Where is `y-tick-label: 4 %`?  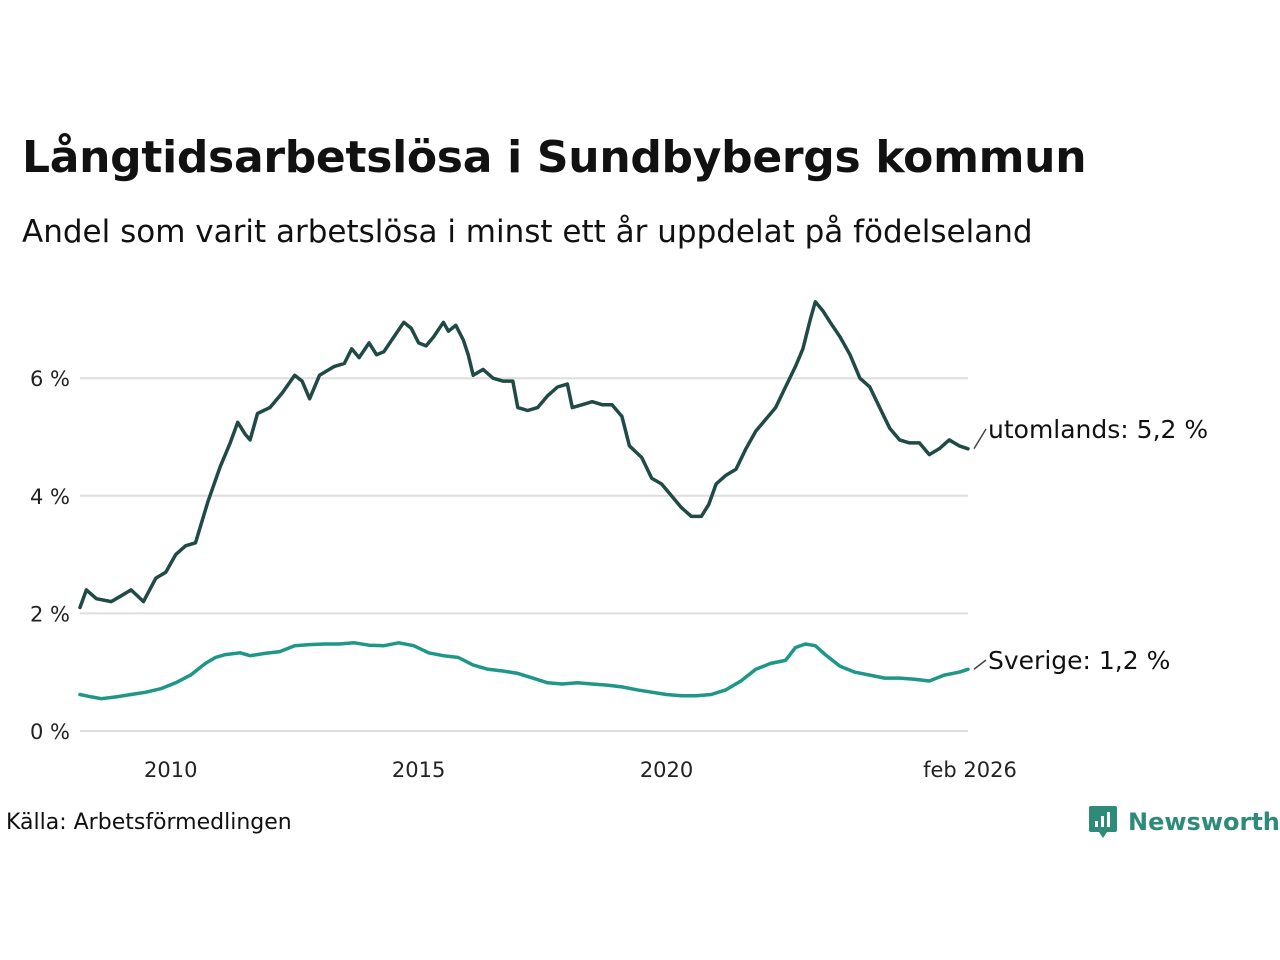
y-tick-label: 4 % is located at coordinates (50, 497).